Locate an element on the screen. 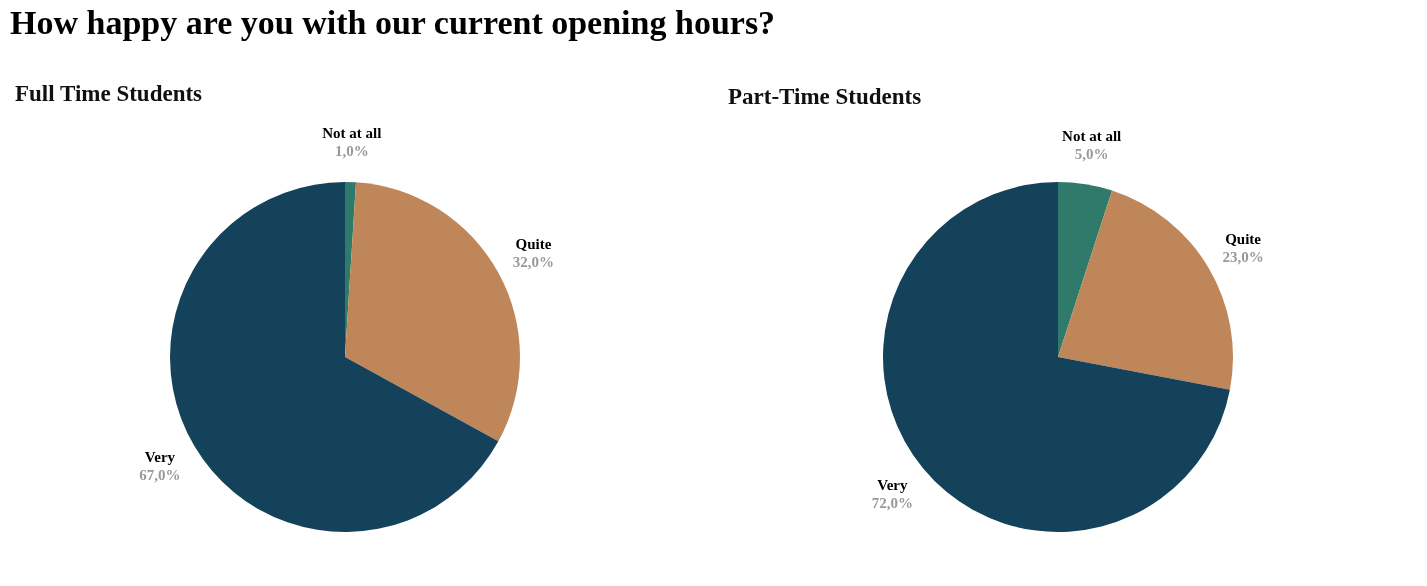  data-label: 72,0% is located at coordinates (892, 503).